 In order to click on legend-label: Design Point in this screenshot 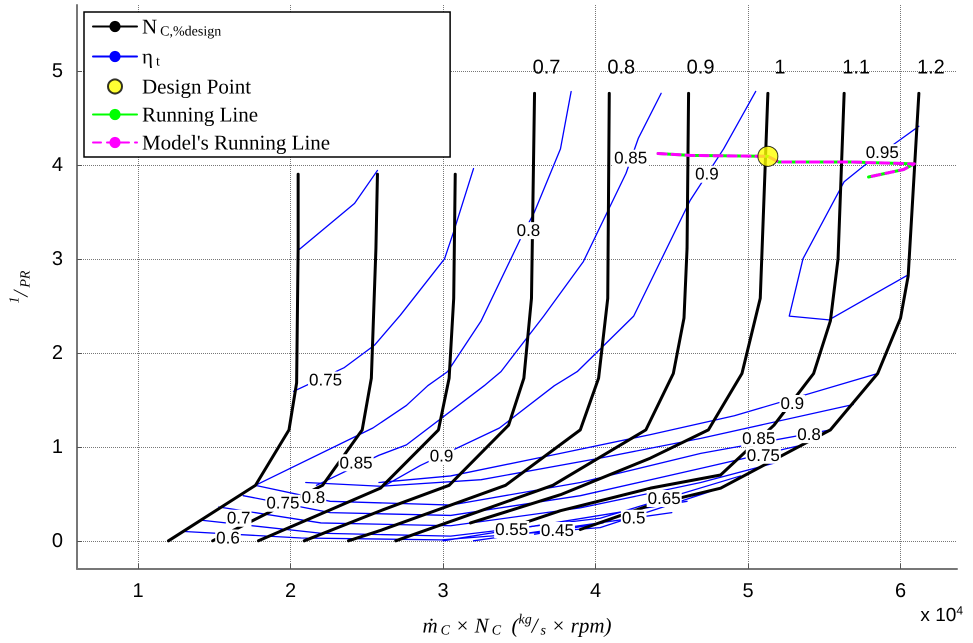, I will do `click(197, 86)`.